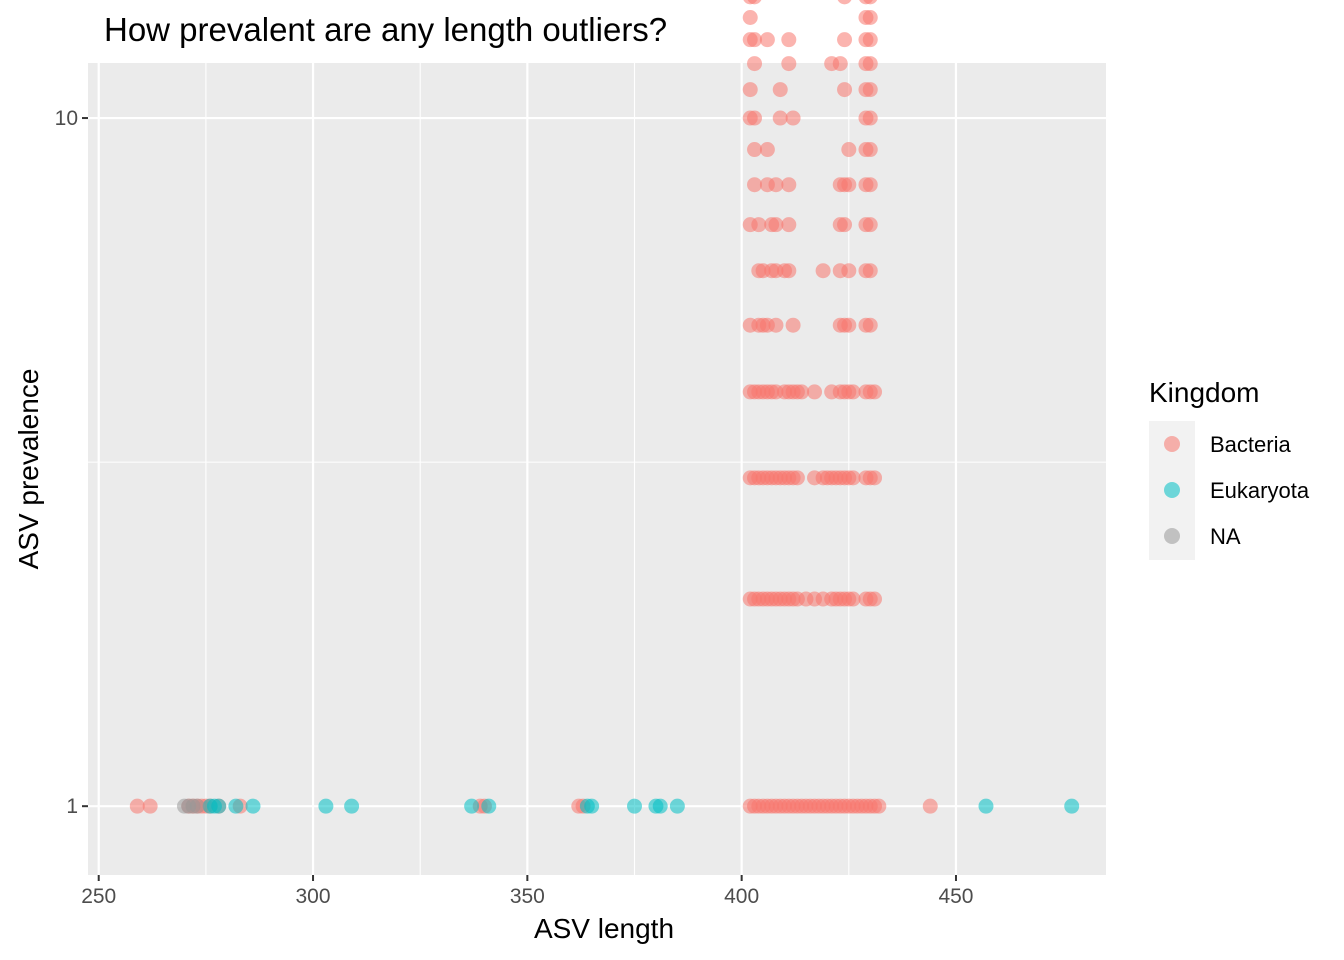 The image size is (1344, 960). What do you see at coordinates (1260, 490) in the screenshot?
I see `legend-label: Eukaryota` at bounding box center [1260, 490].